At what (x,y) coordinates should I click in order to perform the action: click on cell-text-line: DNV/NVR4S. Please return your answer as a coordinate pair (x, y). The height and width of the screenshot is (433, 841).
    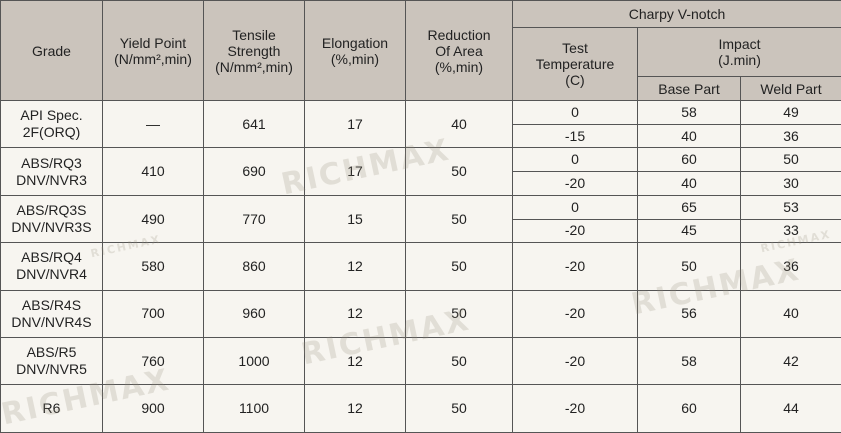
    Looking at the image, I should click on (51, 322).